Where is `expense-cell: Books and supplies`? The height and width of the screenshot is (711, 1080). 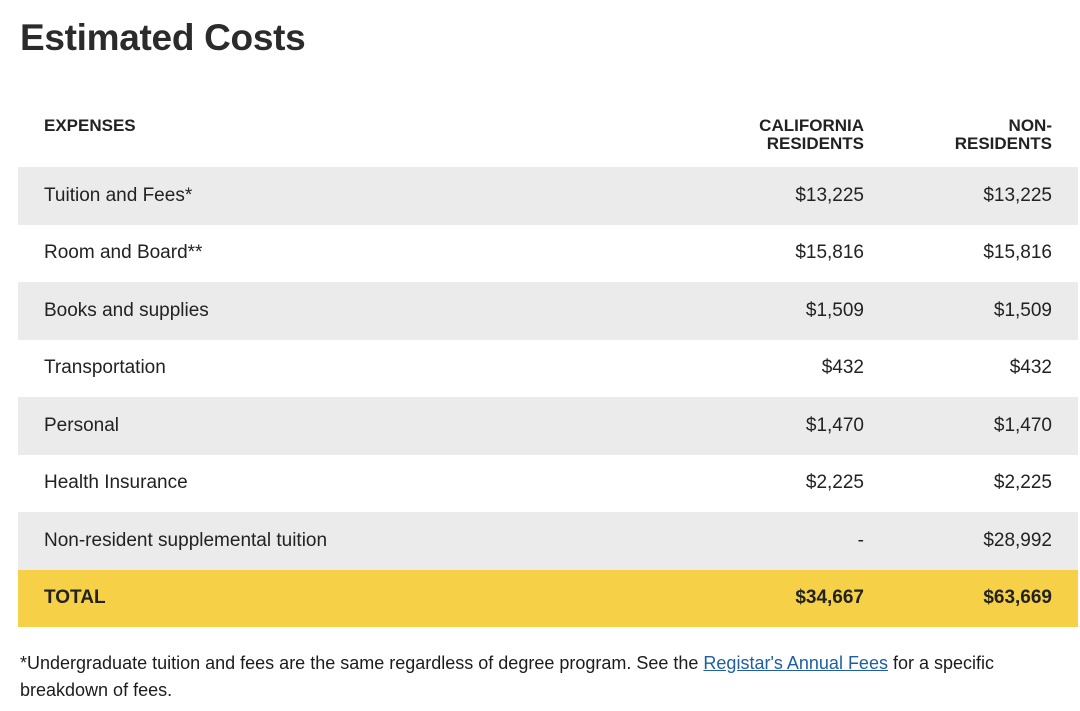
expense-cell: Books and supplies is located at coordinates (126, 310).